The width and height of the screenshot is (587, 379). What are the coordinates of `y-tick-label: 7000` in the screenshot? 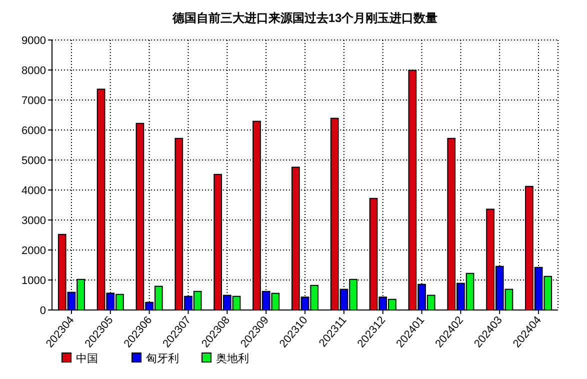 It's located at (34, 101).